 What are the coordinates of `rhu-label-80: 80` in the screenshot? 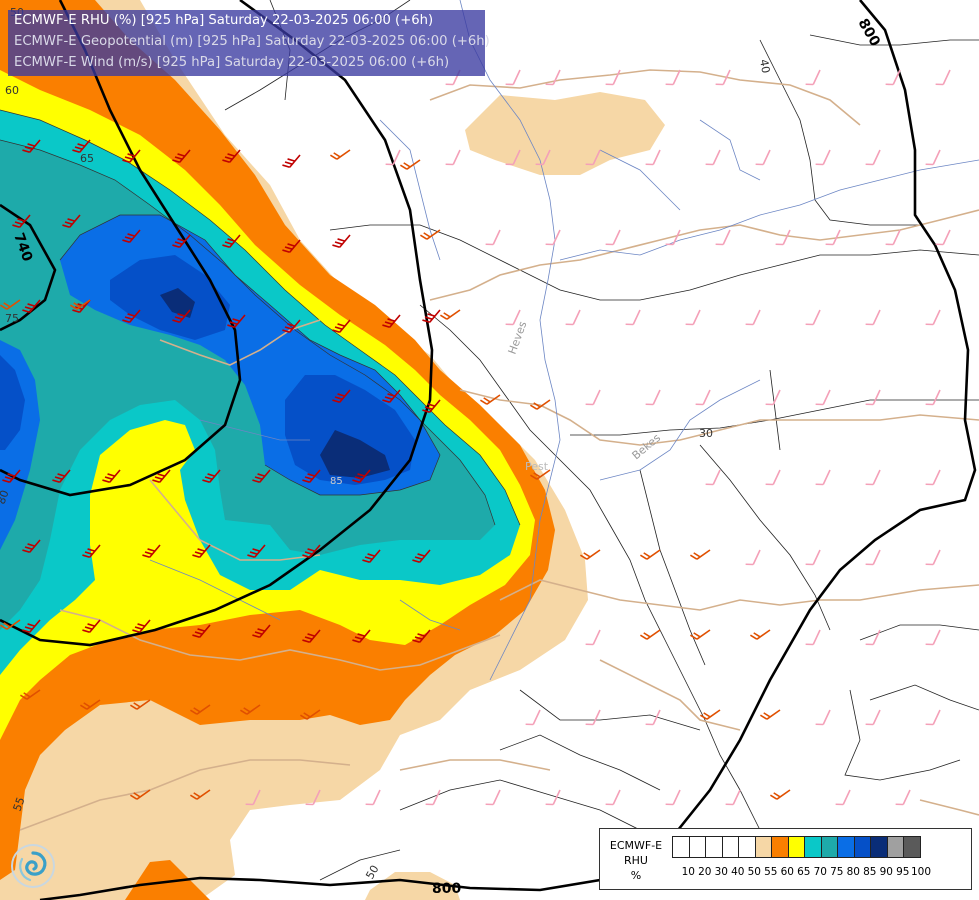 It's located at (6, 497).